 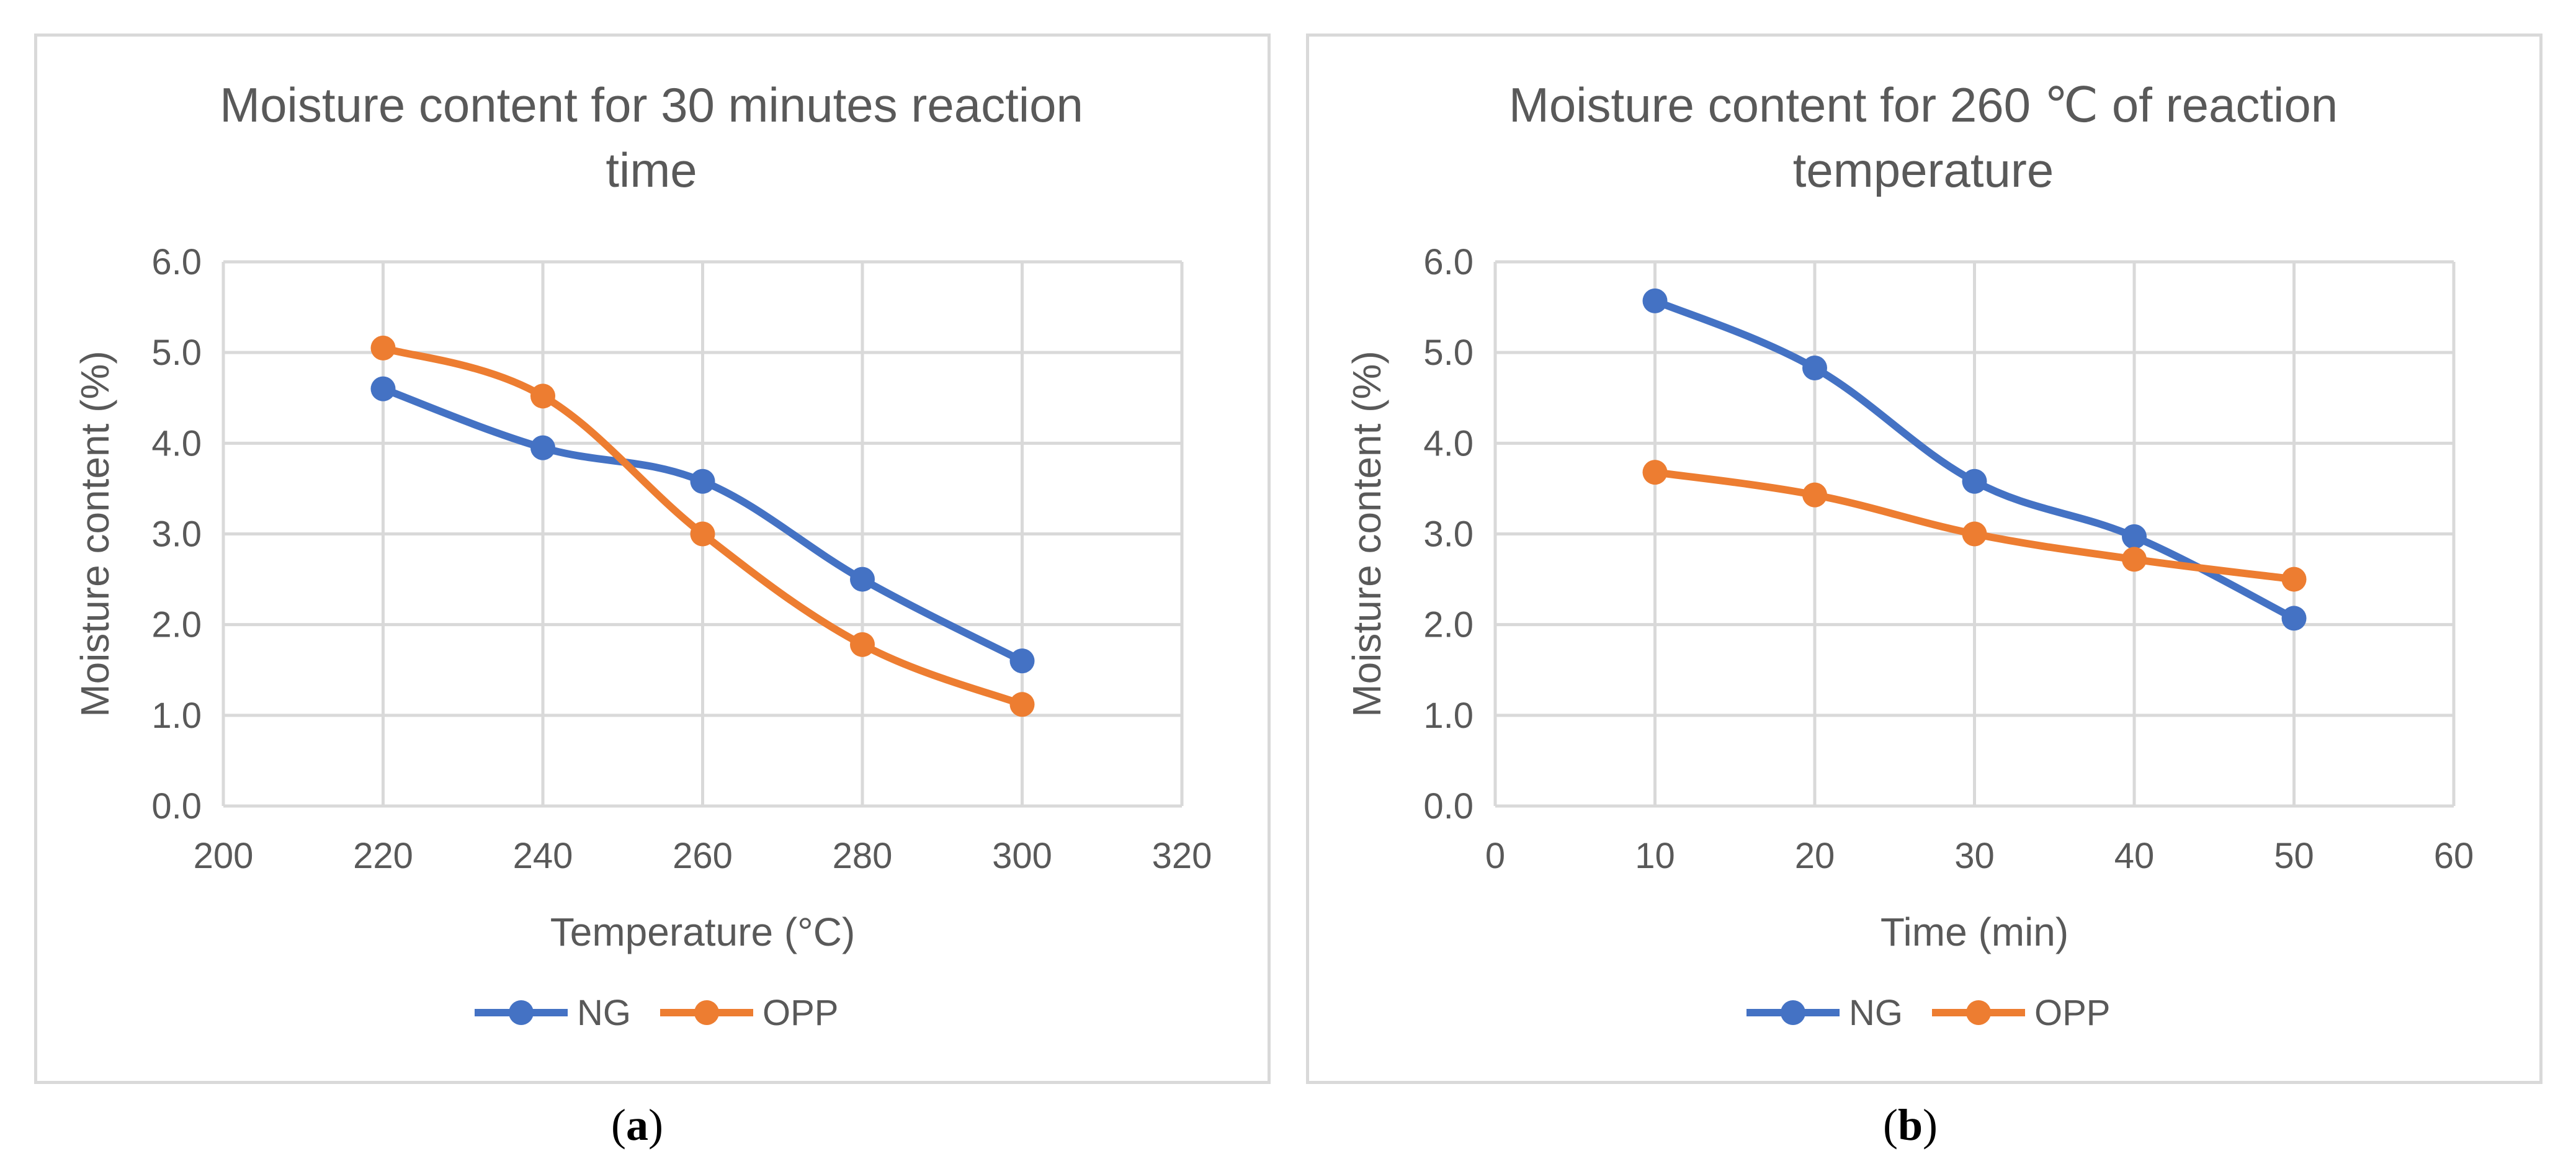 I want to click on chart-b-legend-opp-label: OPP, so click(x=2072, y=1013).